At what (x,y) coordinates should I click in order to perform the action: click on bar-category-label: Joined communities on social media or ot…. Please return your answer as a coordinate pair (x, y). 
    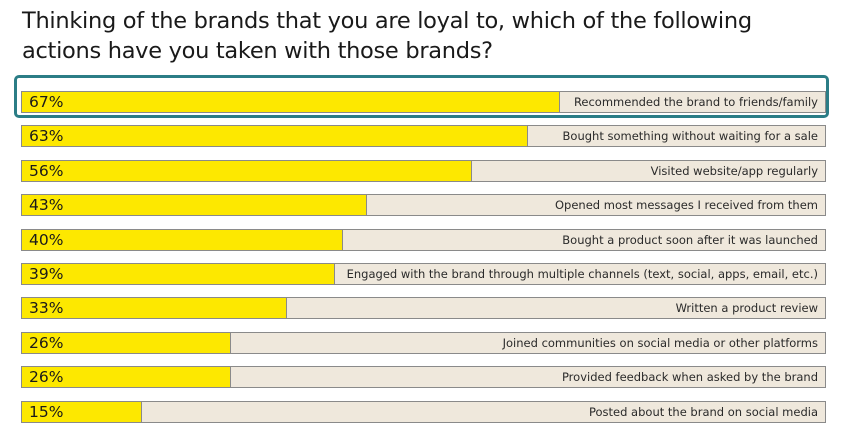
    Looking at the image, I should click on (660, 342).